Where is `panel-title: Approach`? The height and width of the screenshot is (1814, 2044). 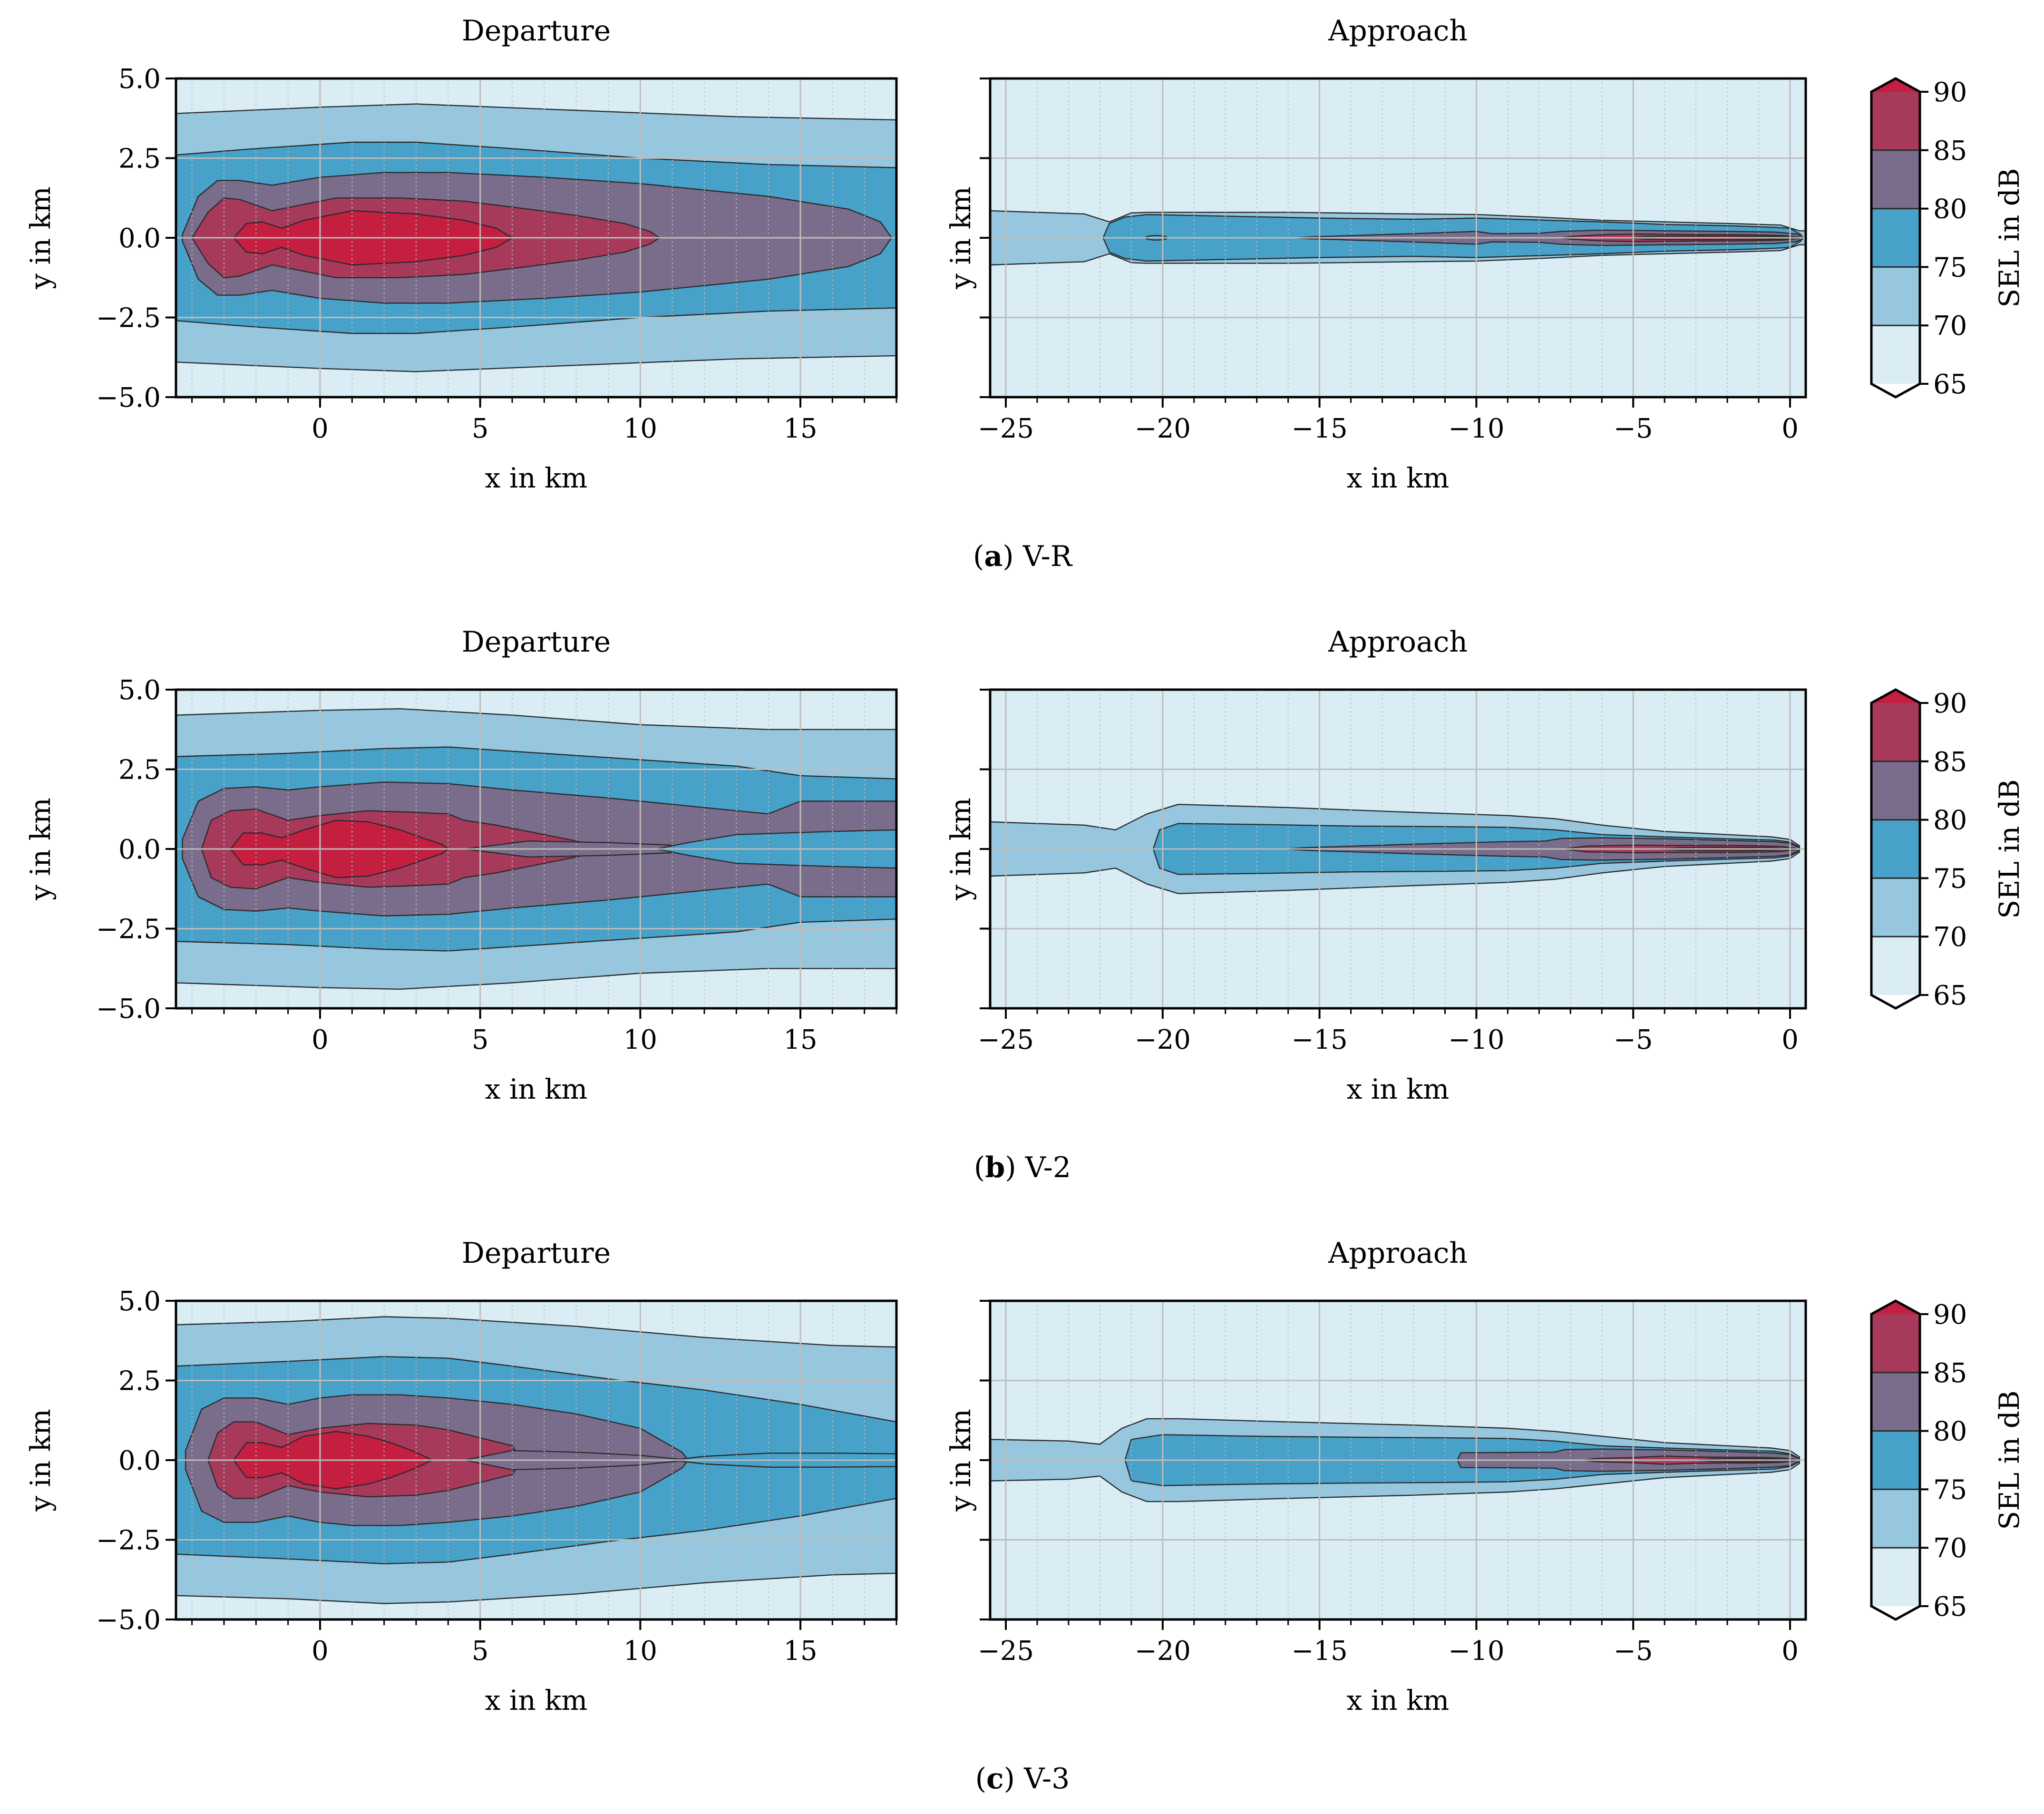 panel-title: Approach is located at coordinates (1398, 31).